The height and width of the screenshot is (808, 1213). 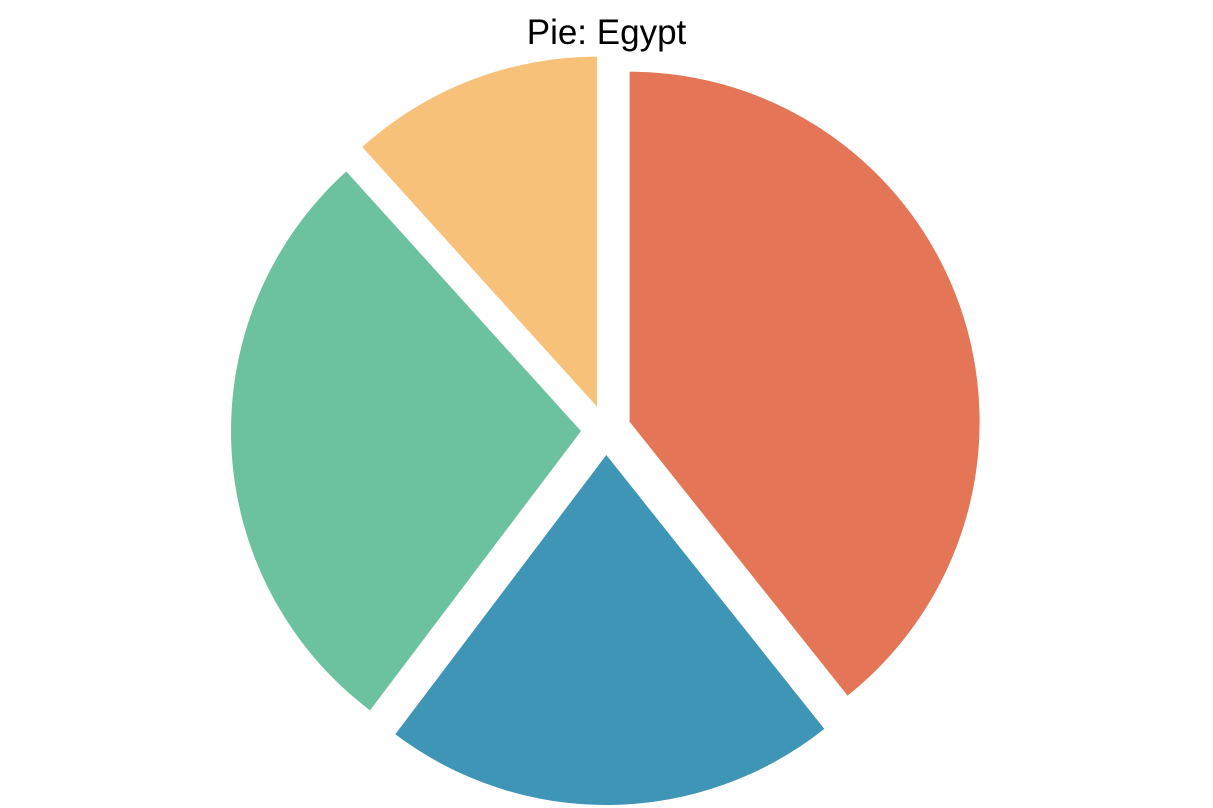 What do you see at coordinates (606, 32) in the screenshot?
I see `chart-title: Pie: Egypt` at bounding box center [606, 32].